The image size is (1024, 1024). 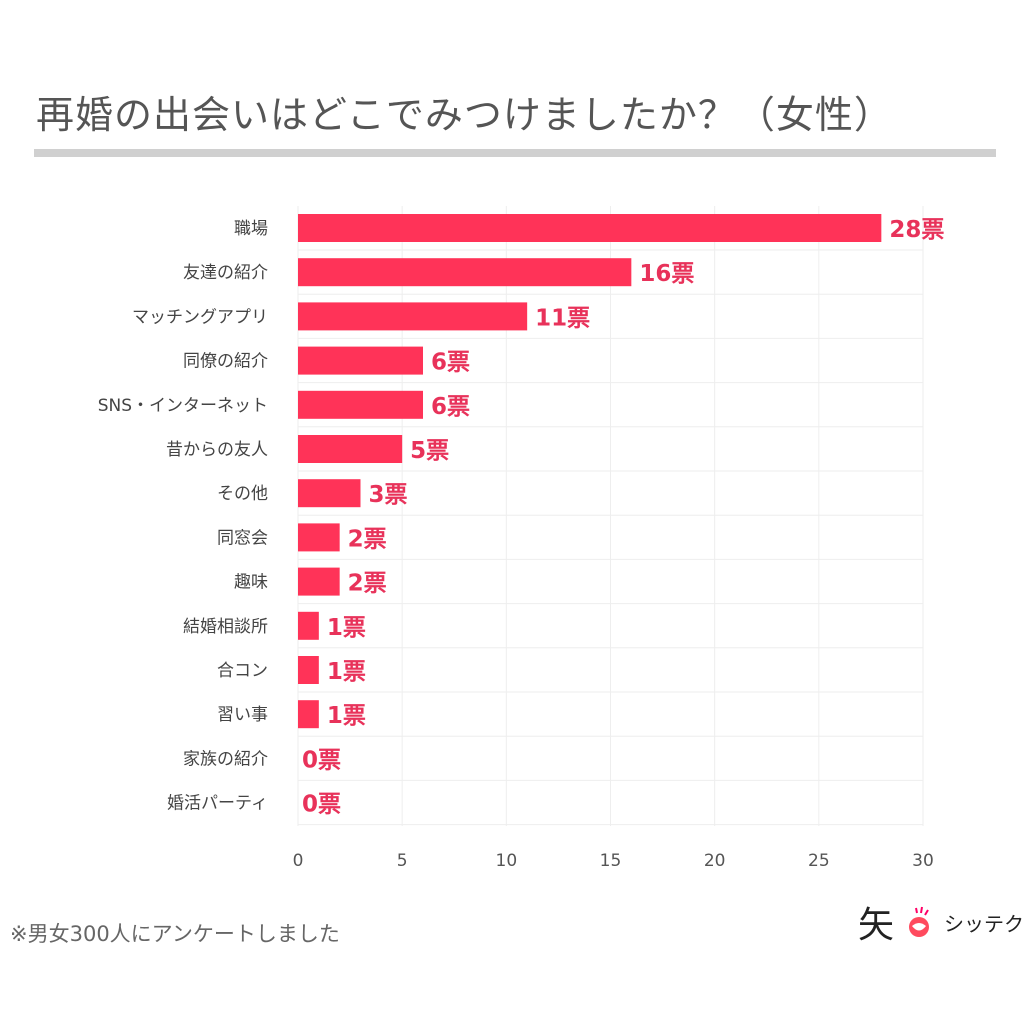 I want to click on footnote: ※男女300人にアンケートしました, so click(x=175, y=934).